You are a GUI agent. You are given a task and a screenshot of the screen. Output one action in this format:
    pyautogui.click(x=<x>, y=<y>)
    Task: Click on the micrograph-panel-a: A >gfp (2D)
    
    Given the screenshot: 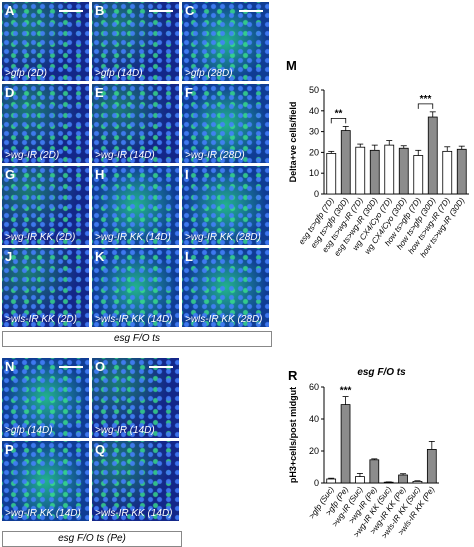 What is the action you would take?
    pyautogui.click(x=45, y=41)
    